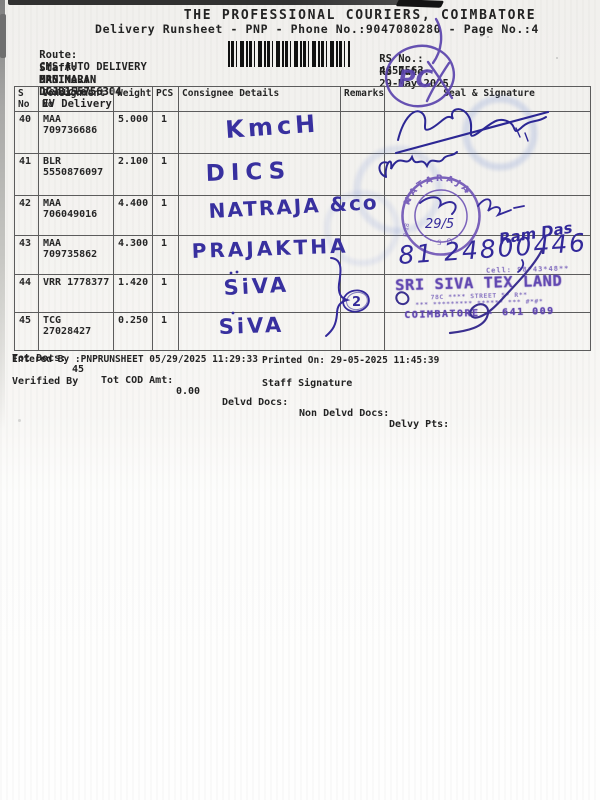  I want to click on cell-sno: 43, so click(26, 255).